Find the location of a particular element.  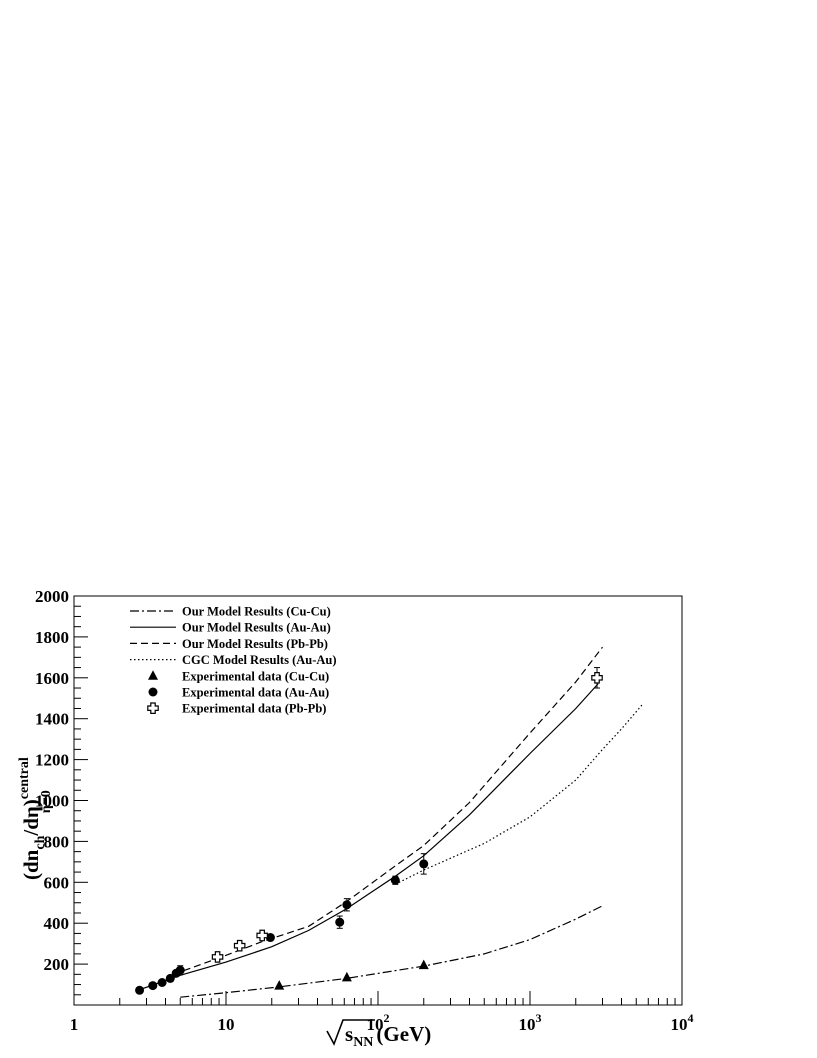

x-axis-title: sNN (GeV) is located at coordinates (378, 1034).